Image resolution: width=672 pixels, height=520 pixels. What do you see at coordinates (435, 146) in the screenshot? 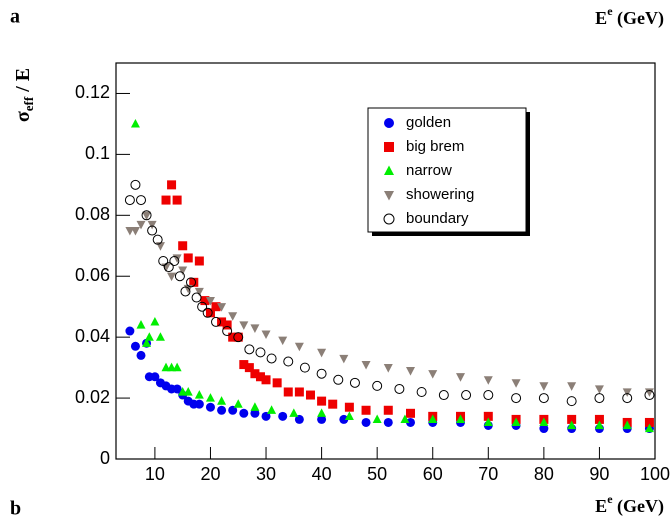
I see `legend-label: big brem` at bounding box center [435, 146].